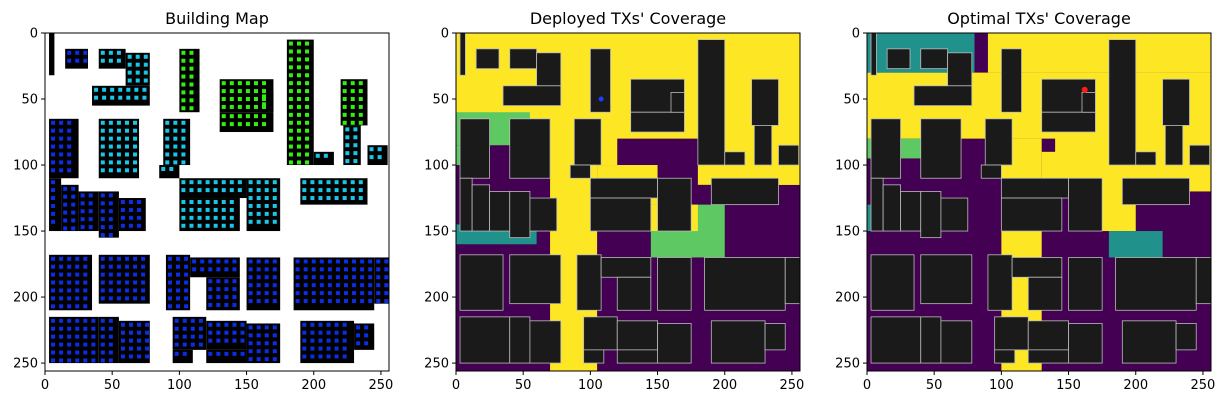 The image size is (1224, 407). Describe the element at coordinates (445, 34) in the screenshot. I see `y-tick-label: 0` at that location.